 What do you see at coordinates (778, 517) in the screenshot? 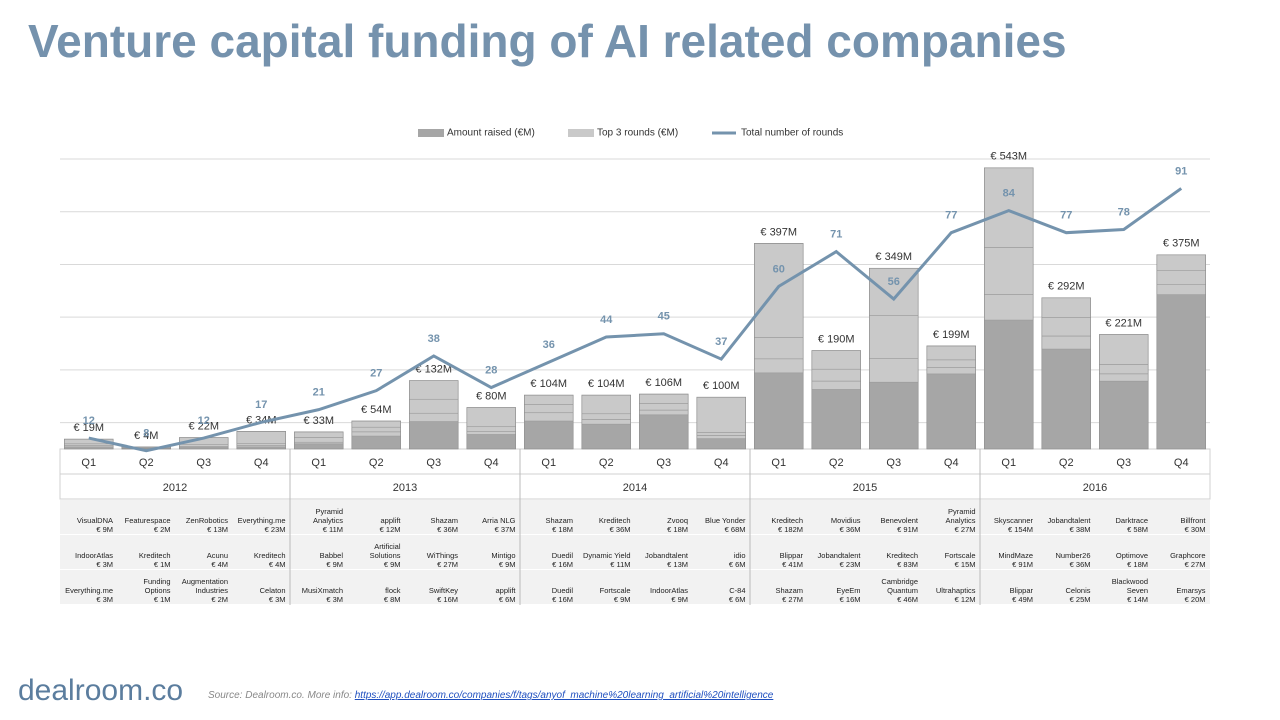
I see `deal-cell: Kreditech € 182M` at bounding box center [778, 517].